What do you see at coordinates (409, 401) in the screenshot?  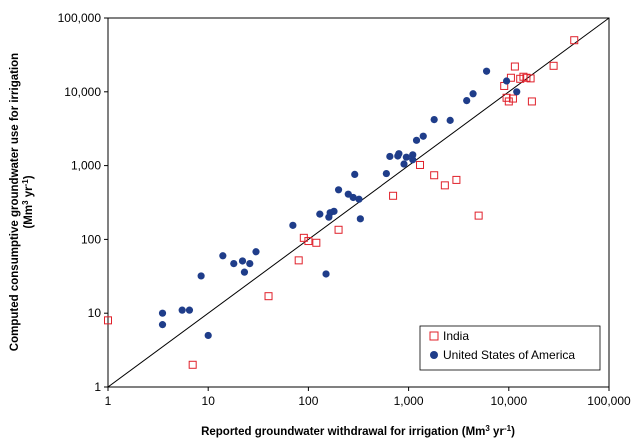 I see `x-tick-label: 1,000` at bounding box center [409, 401].